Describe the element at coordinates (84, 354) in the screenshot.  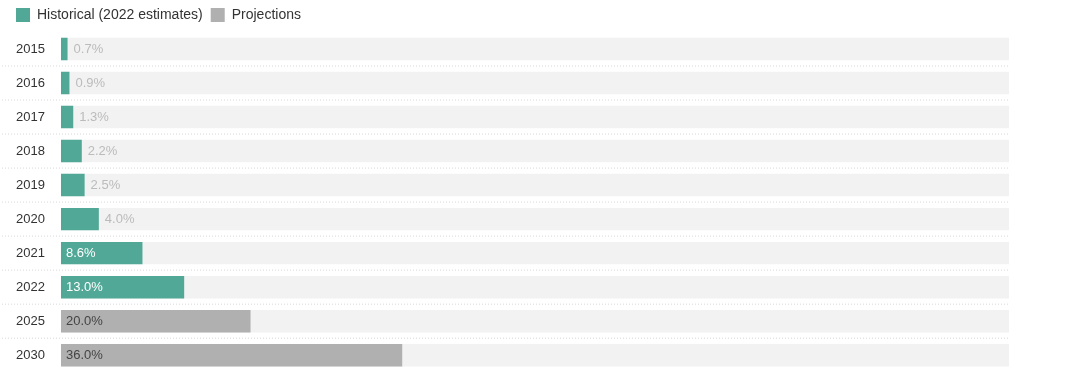
I see `data-label: 36.0%` at that location.